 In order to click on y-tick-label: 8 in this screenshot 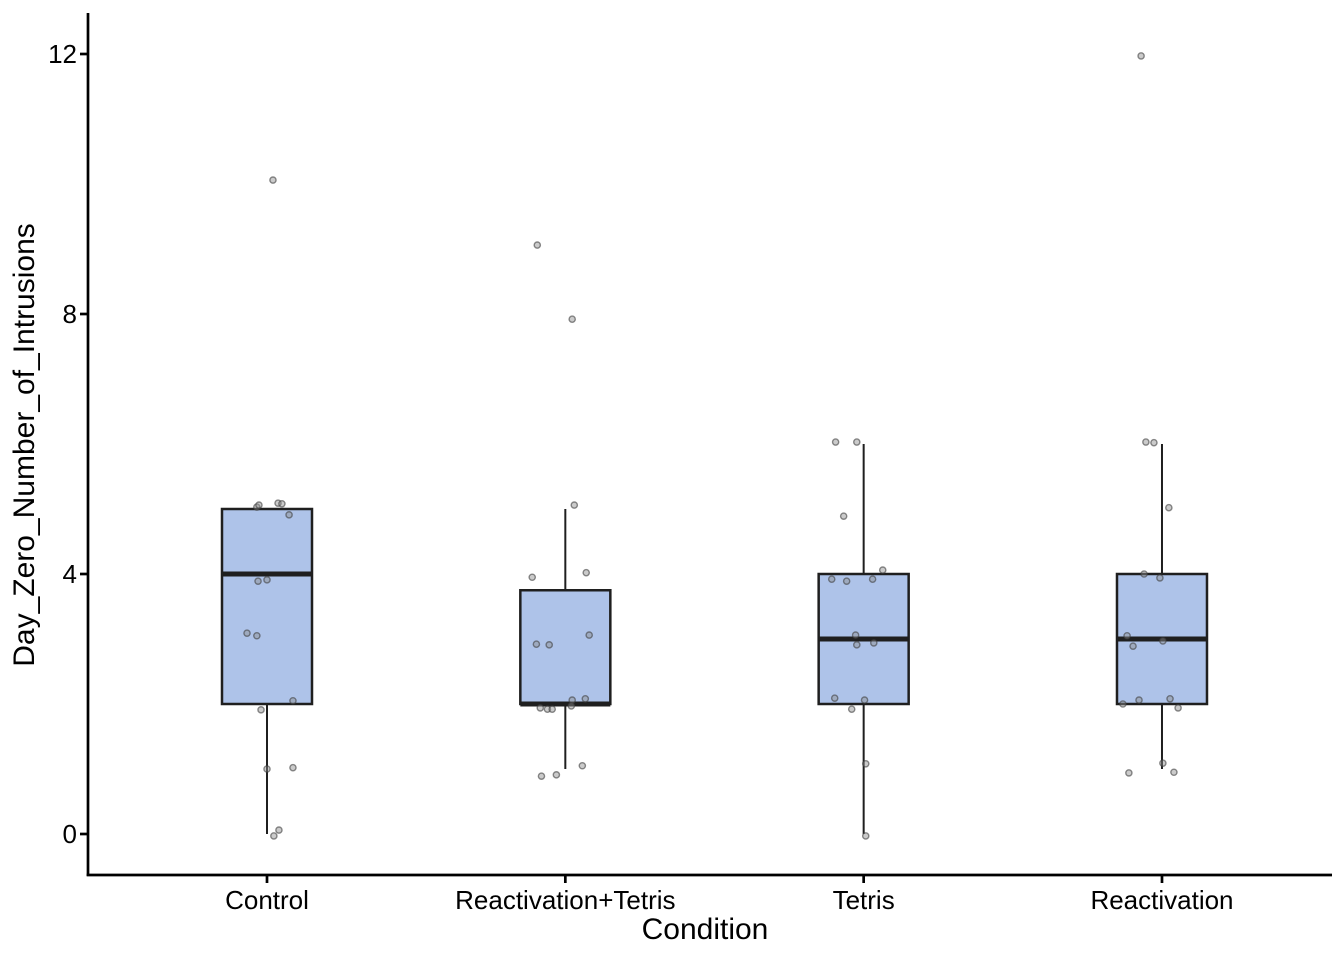, I will do `click(70, 314)`.